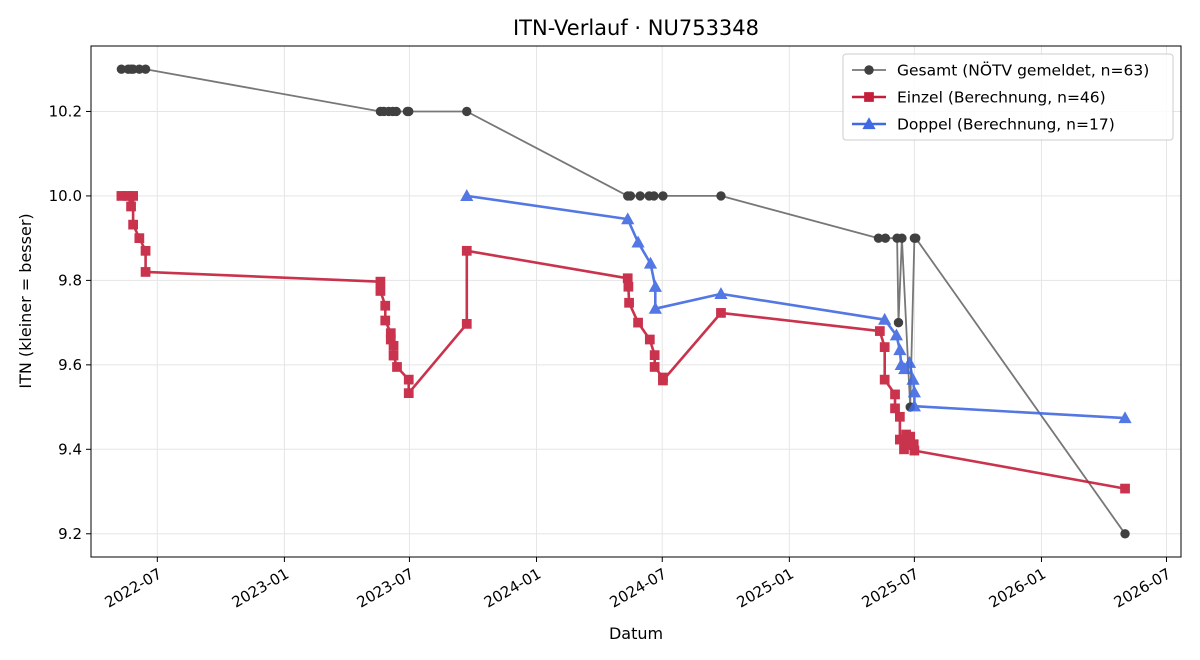 The height and width of the screenshot is (660, 1200). I want to click on x-tick-label: 2026-07, so click(1142, 588).